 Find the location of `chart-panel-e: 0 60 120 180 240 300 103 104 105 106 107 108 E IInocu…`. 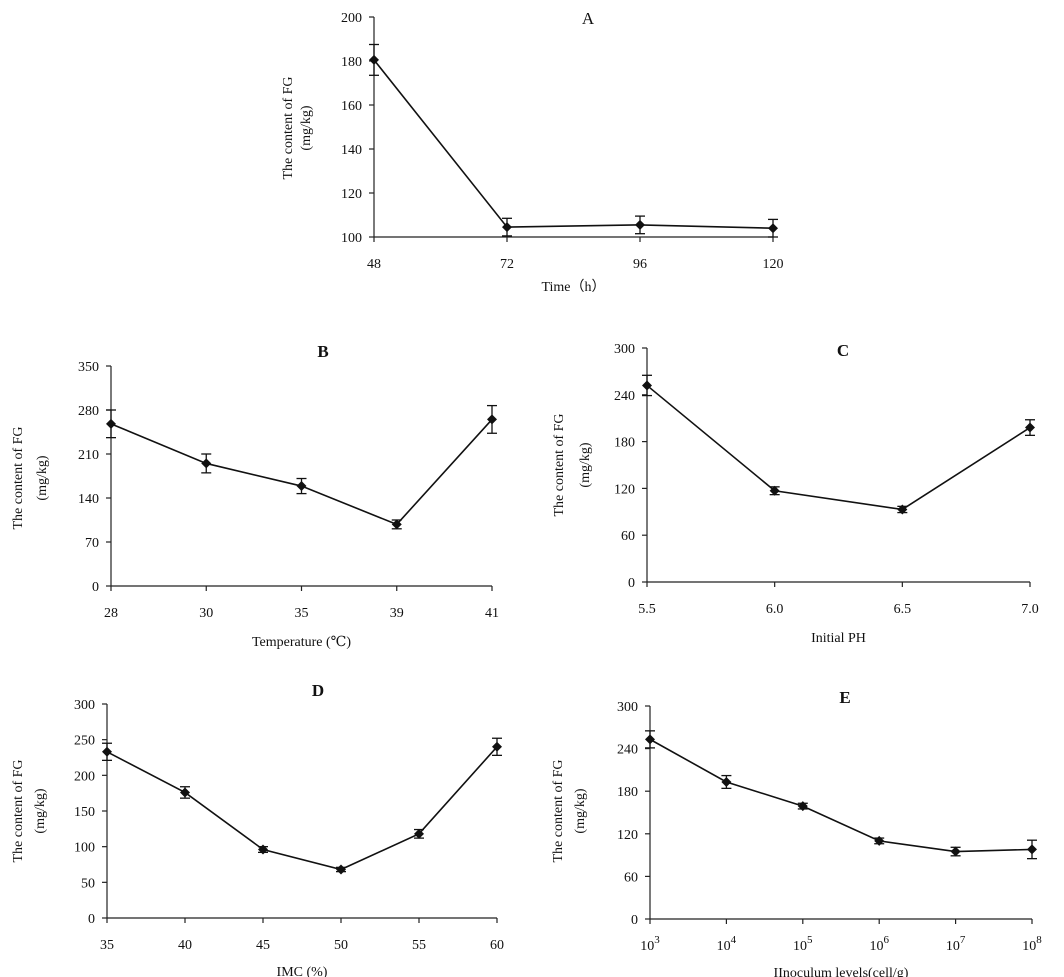

chart-panel-e: 0 60 120 180 240 300 103 104 105 106 107 108 E IInocu… is located at coordinates (796, 832).